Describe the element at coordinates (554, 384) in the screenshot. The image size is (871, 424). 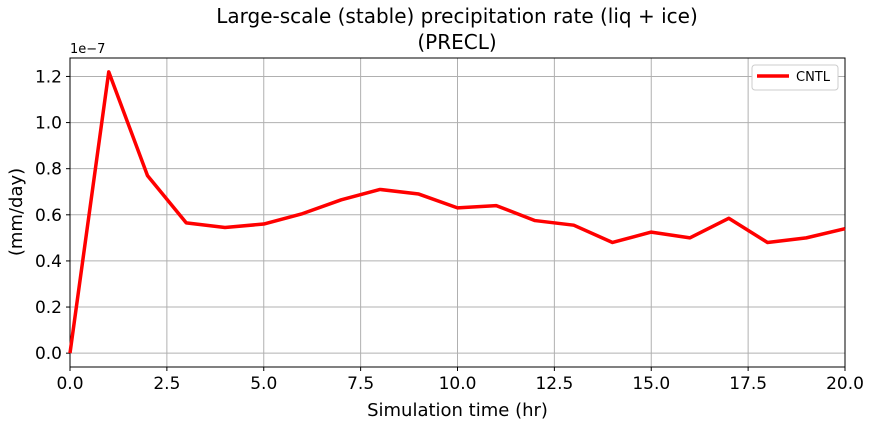
I see `x-tick-label: 12.5` at that location.